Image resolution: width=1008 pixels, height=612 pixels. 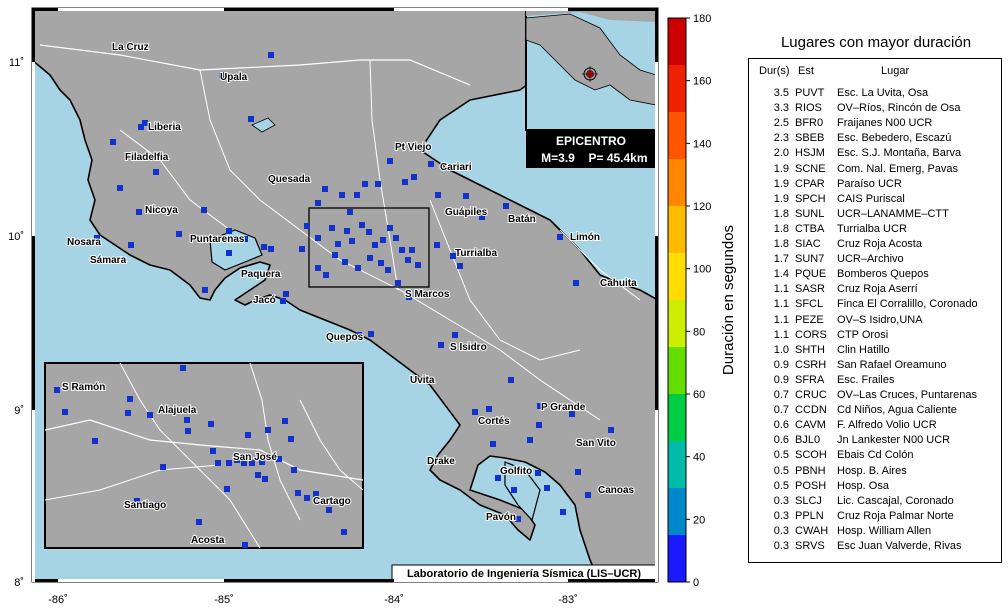 What do you see at coordinates (876, 200) in the screenshot?
I see `table-row: 1.9 SPCH CAIS Puriscal` at bounding box center [876, 200].